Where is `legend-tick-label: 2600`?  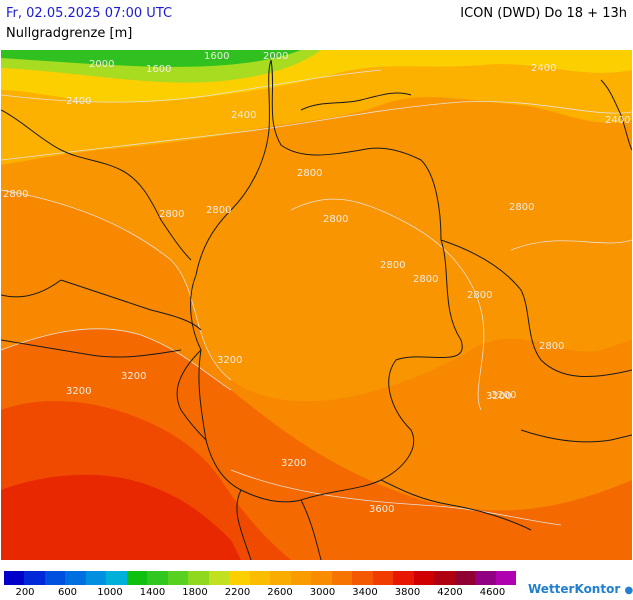
legend-tick-label: 2600 is located at coordinates (280, 592).